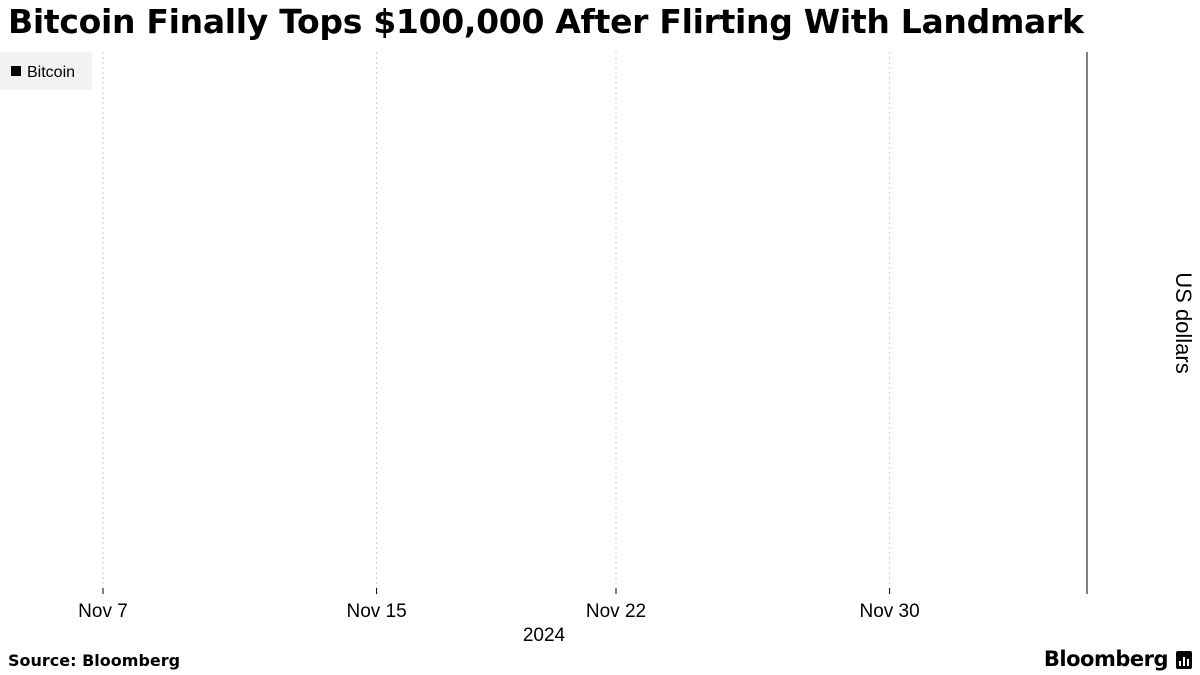 This screenshot has height=675, width=1200. Describe the element at coordinates (376, 611) in the screenshot. I see `x-tick-label: Nov 15` at that location.